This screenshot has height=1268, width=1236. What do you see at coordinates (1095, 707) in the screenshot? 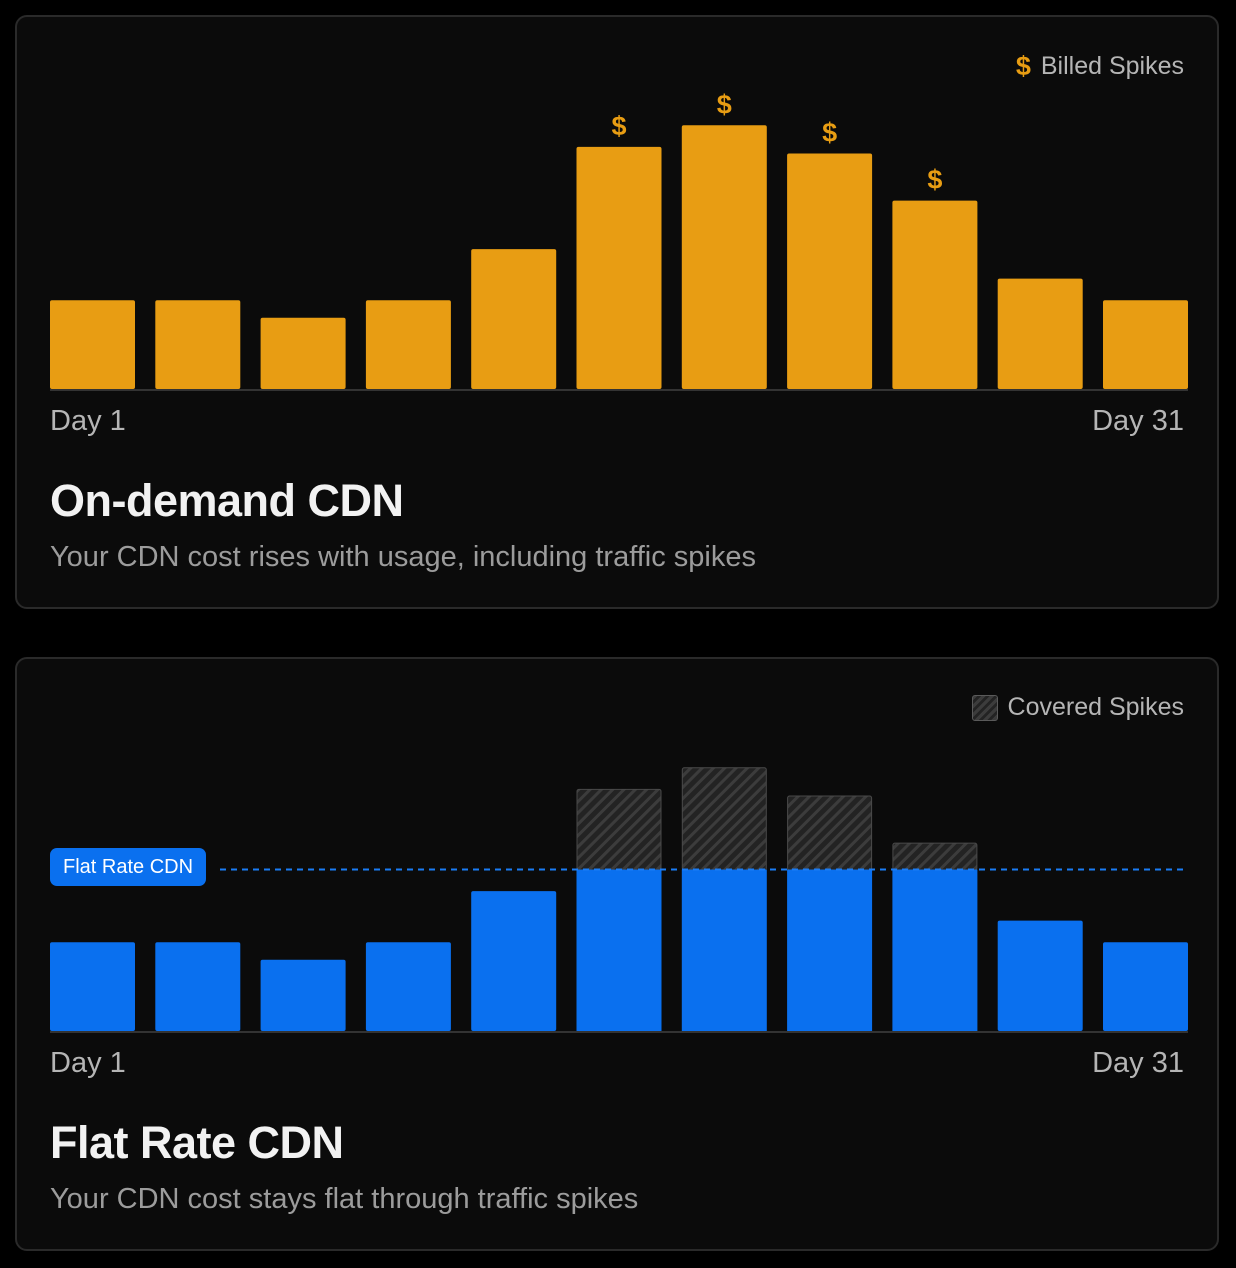
I see `legend-label: Covered Spikes` at bounding box center [1095, 707].